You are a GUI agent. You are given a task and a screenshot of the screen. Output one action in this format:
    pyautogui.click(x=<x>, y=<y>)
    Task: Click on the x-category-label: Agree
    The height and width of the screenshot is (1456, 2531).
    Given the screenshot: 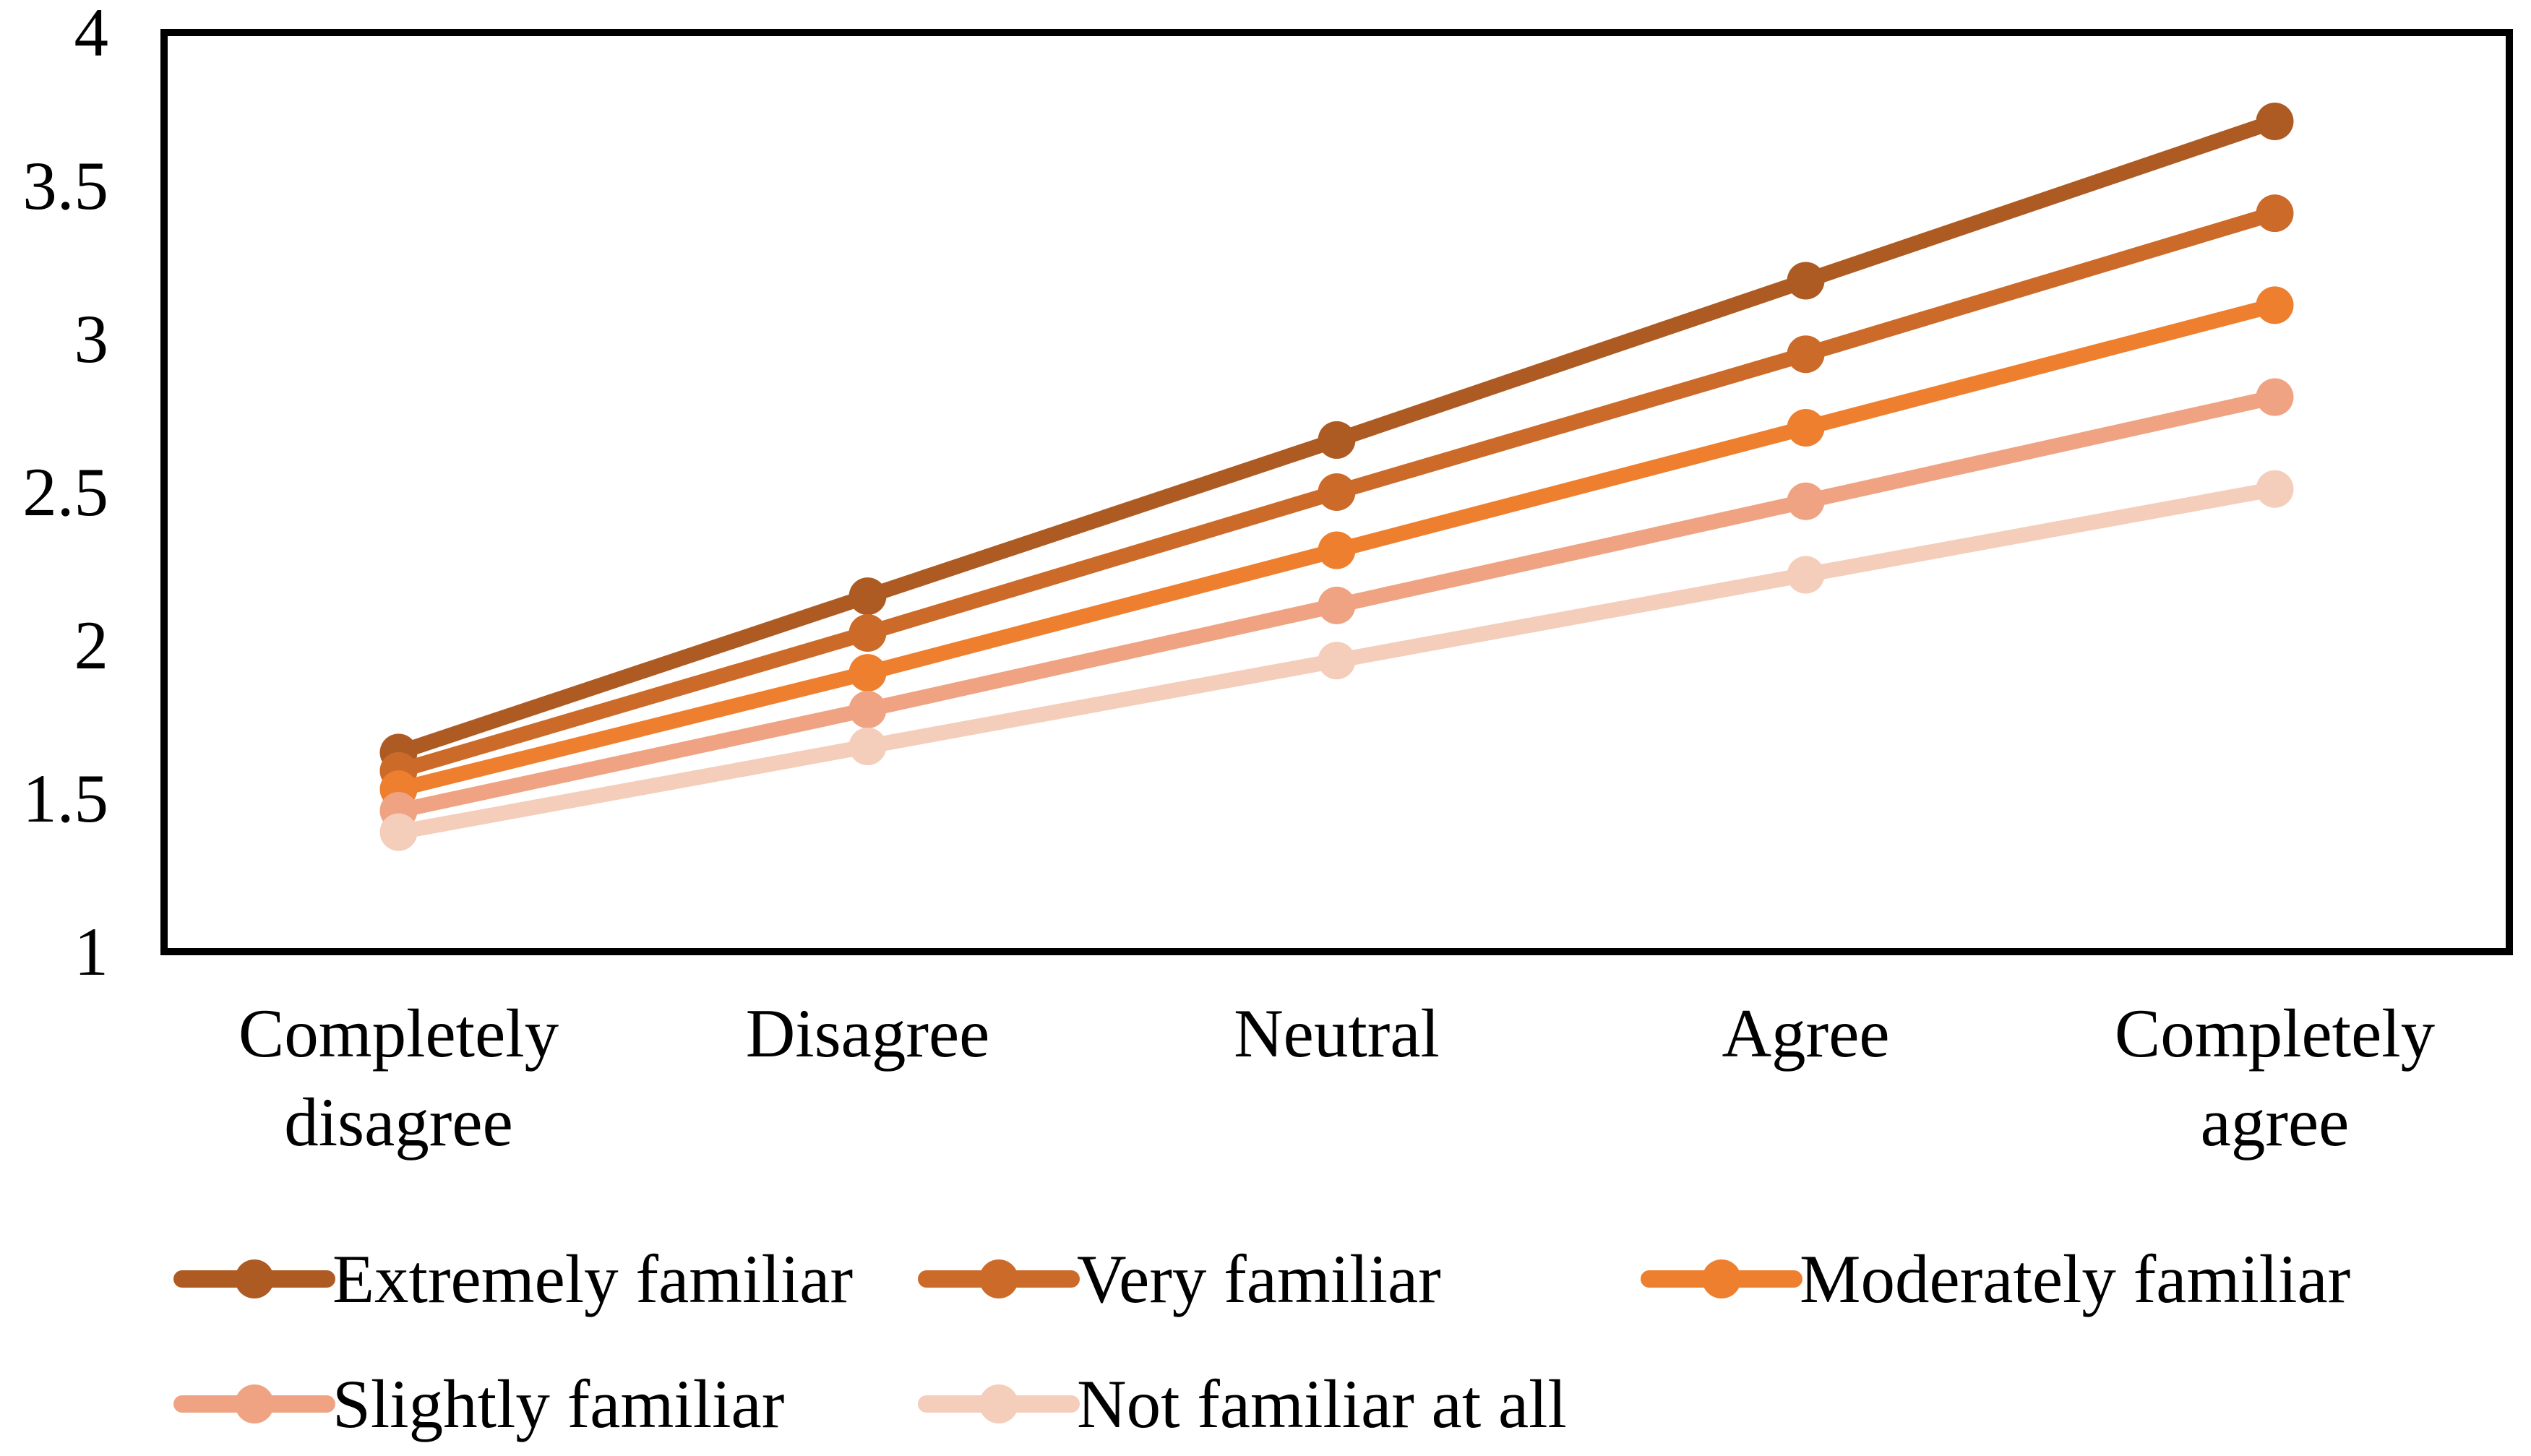 What is the action you would take?
    pyautogui.click(x=1805, y=1033)
    